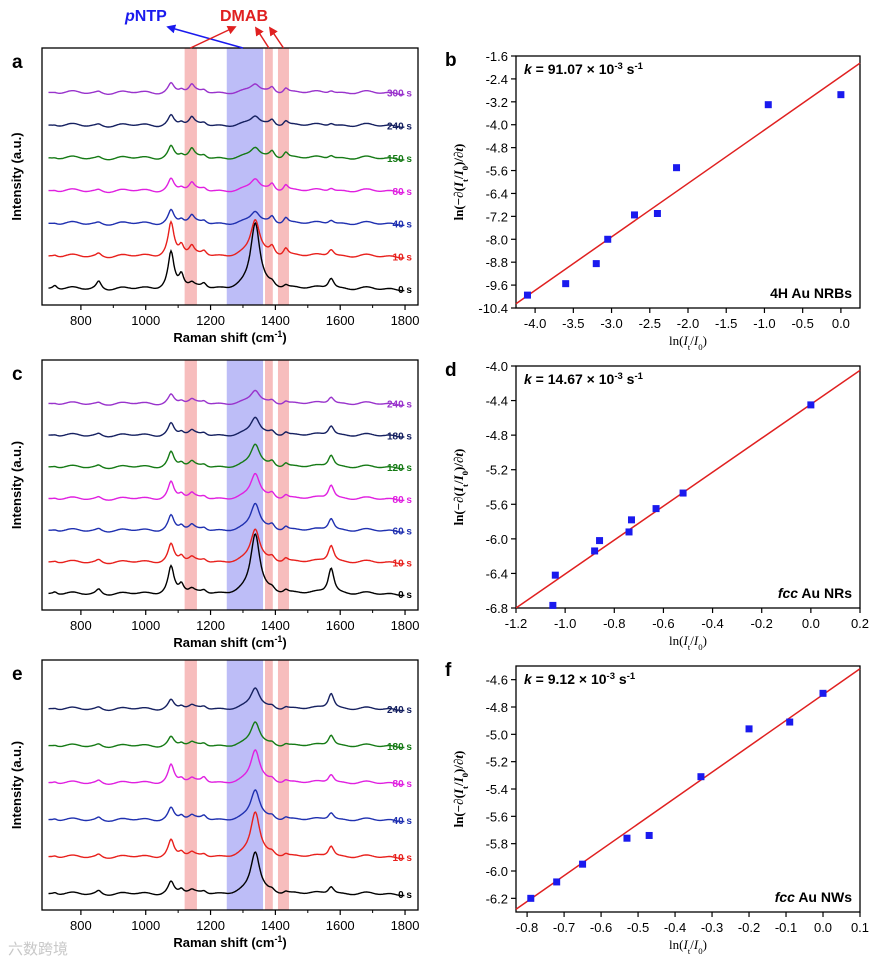  I want to click on x-tick-label: -0.3, so click(712, 927).